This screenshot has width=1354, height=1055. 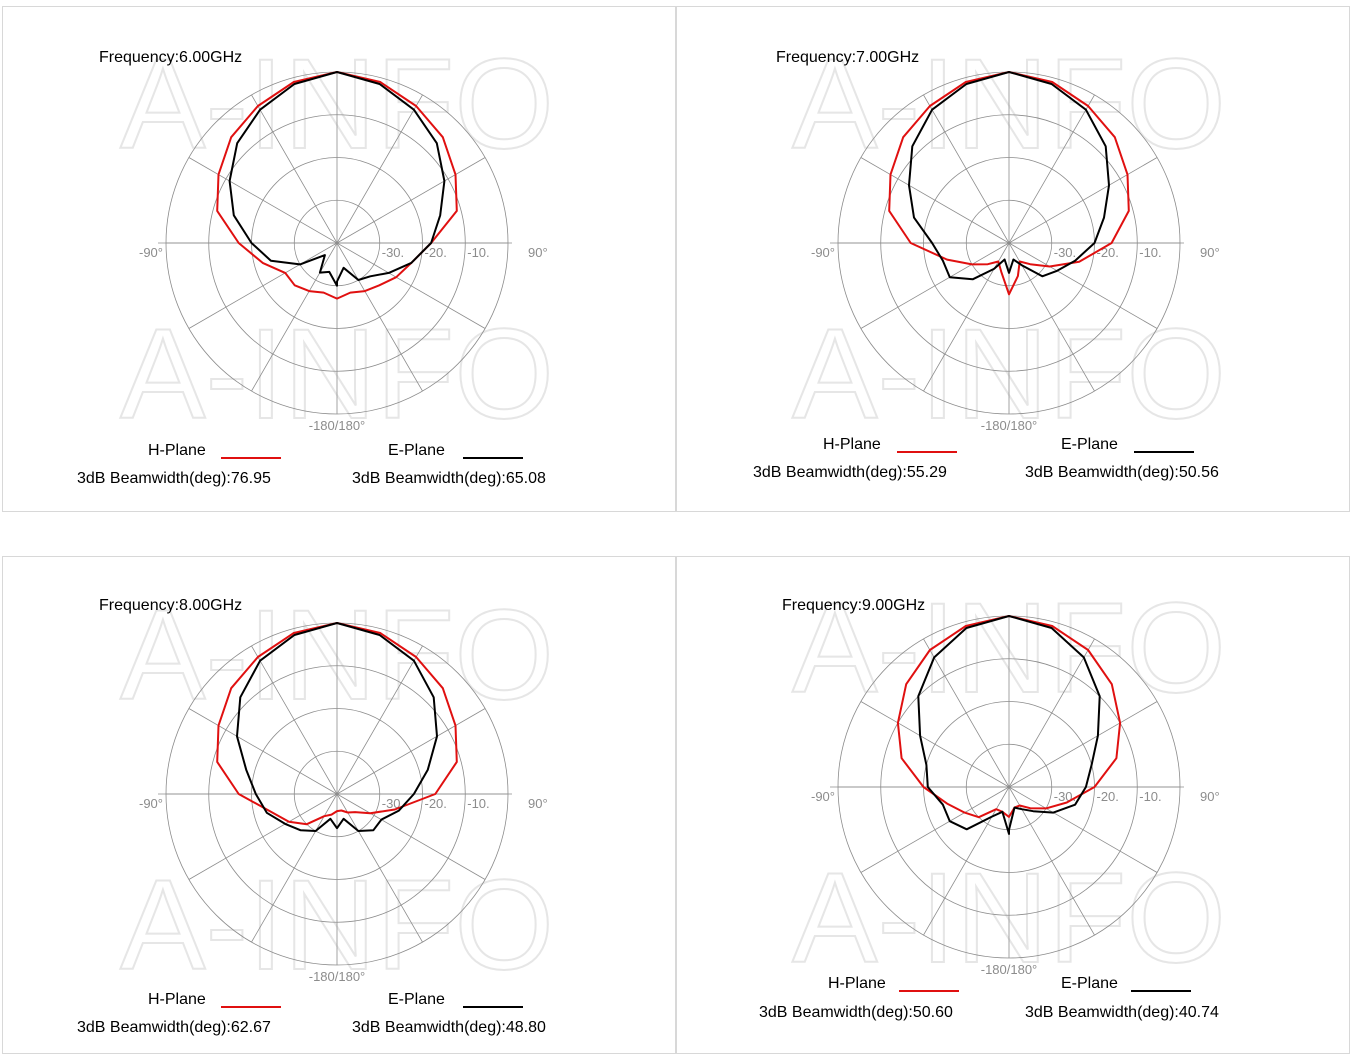 What do you see at coordinates (856, 1012) in the screenshot?
I see `h-plane-beamwidth: 3dB Beamwidth(deg):50.60` at bounding box center [856, 1012].